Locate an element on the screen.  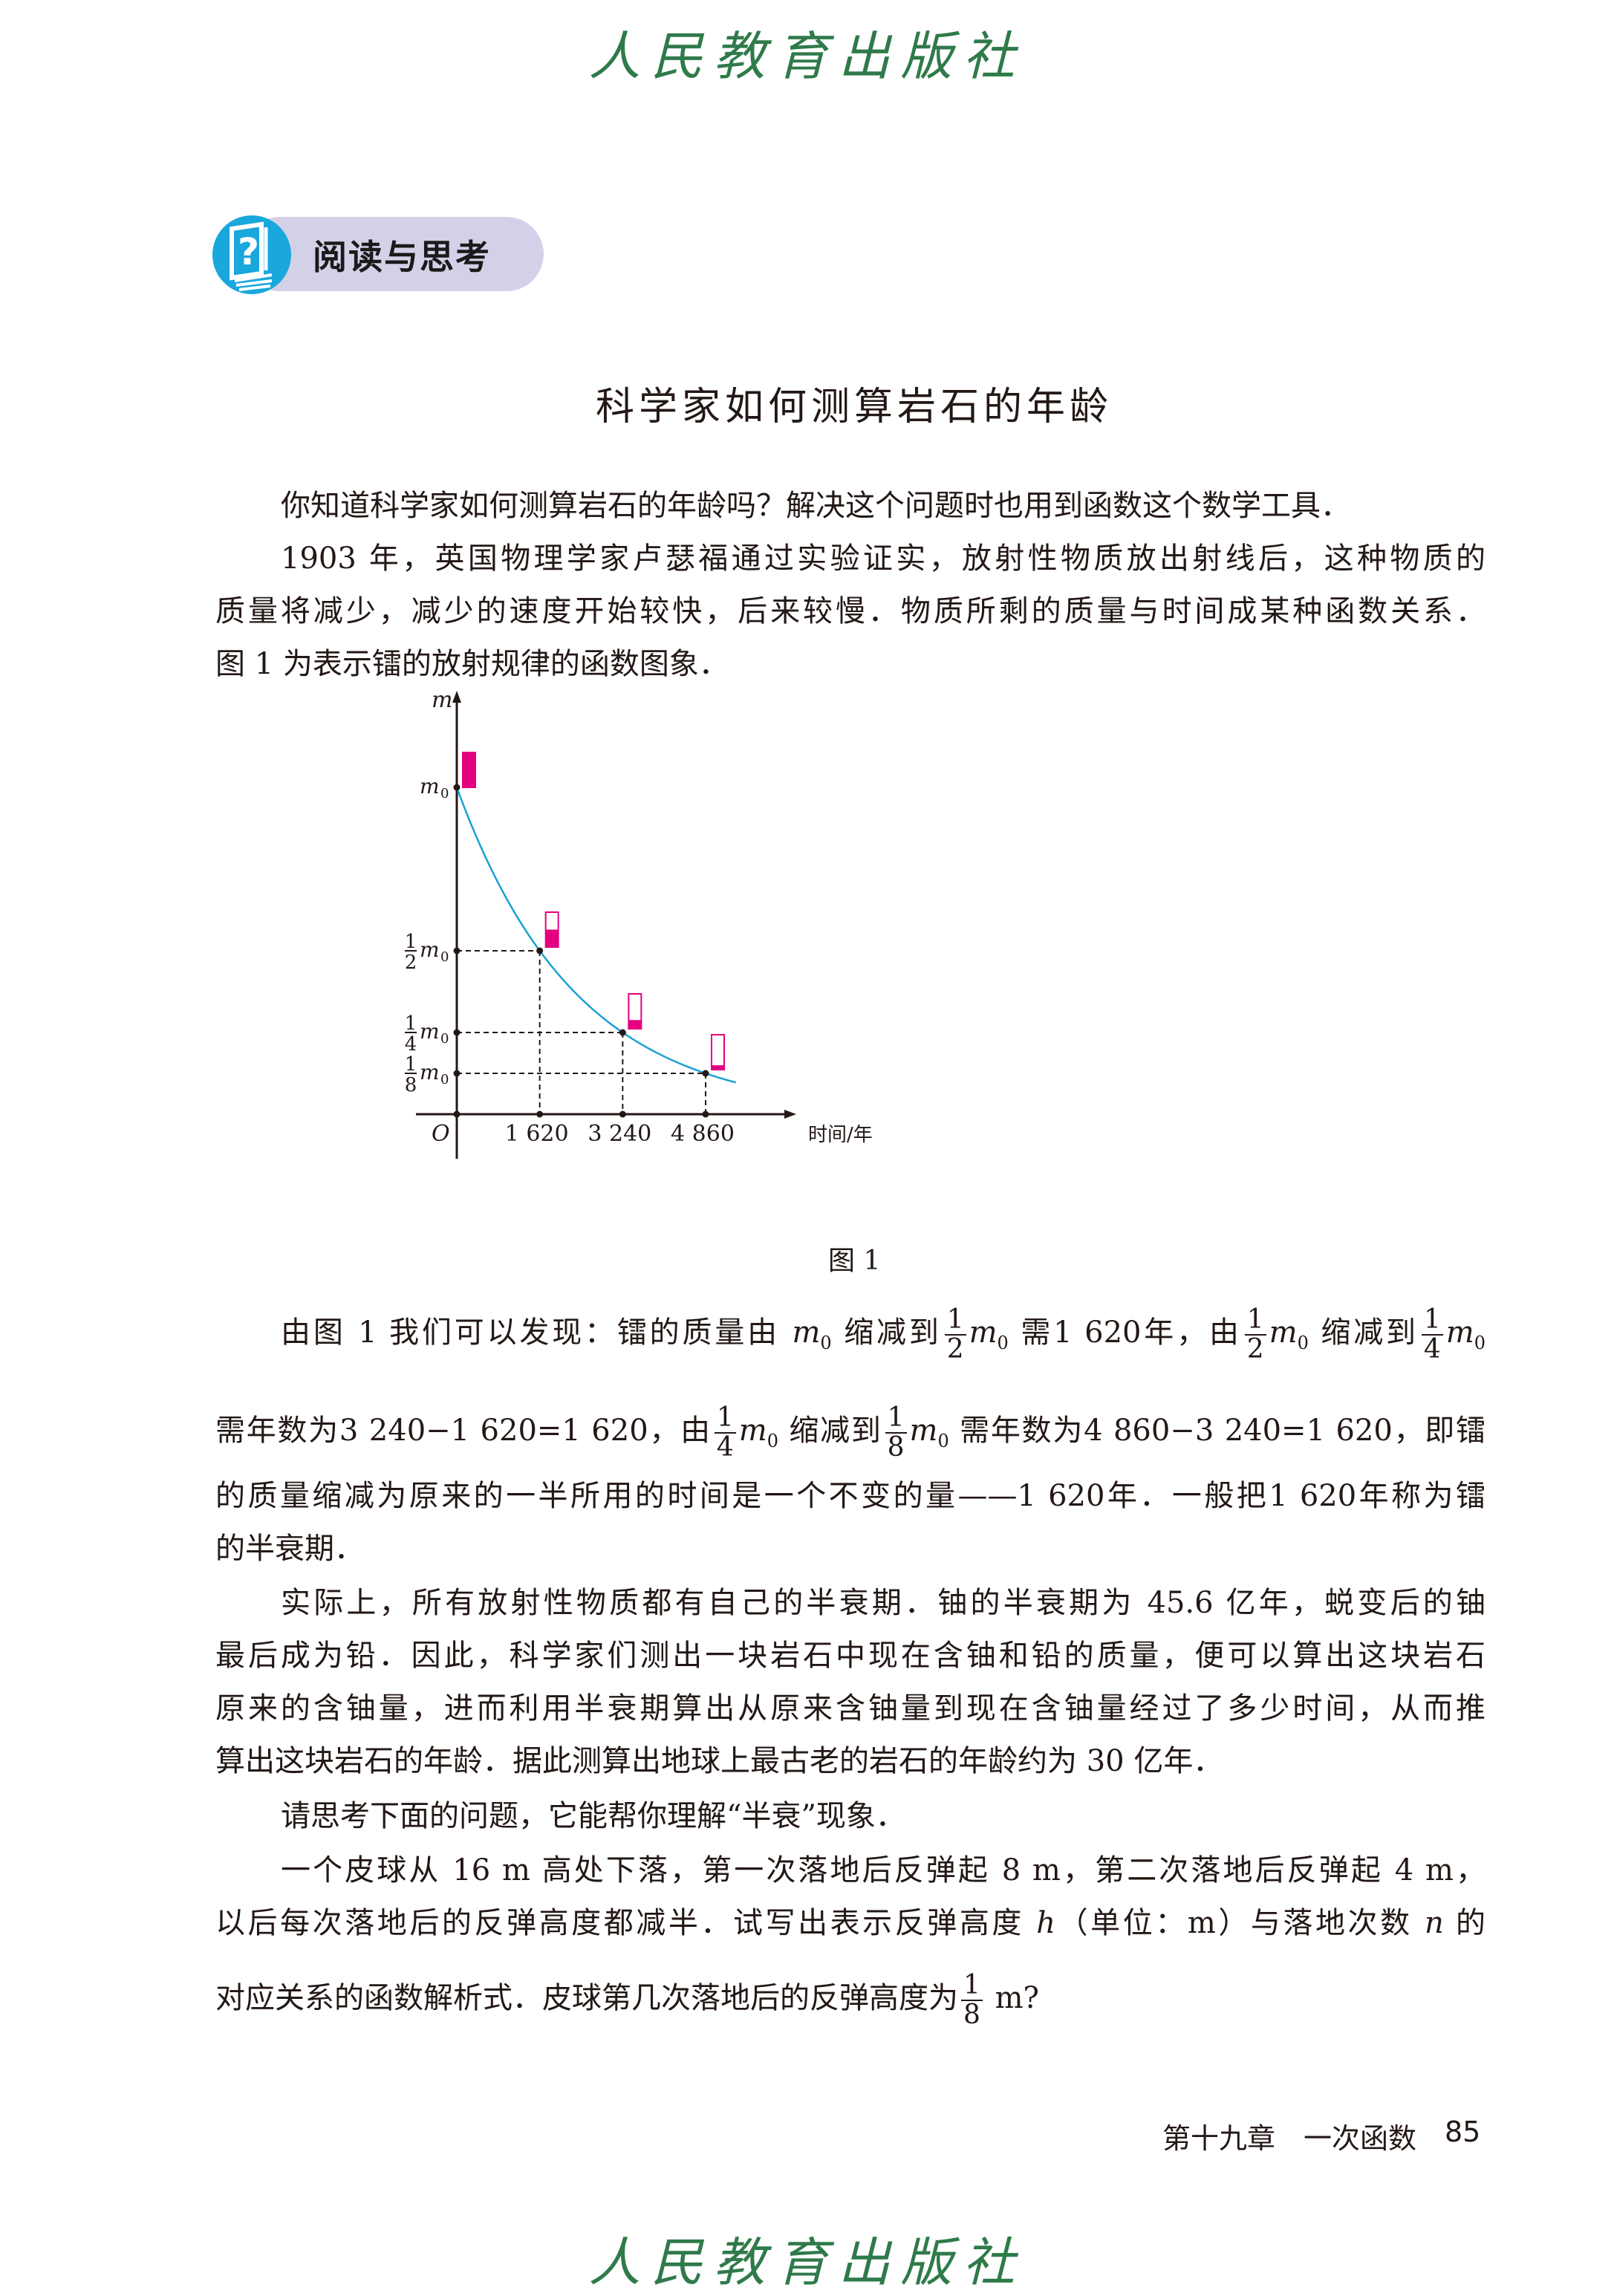
text-run: 质量将减少，减少的速度开始较快，后来较慢．物质所剩的质量与时间成某种函数关系． is located at coordinates (851, 611).